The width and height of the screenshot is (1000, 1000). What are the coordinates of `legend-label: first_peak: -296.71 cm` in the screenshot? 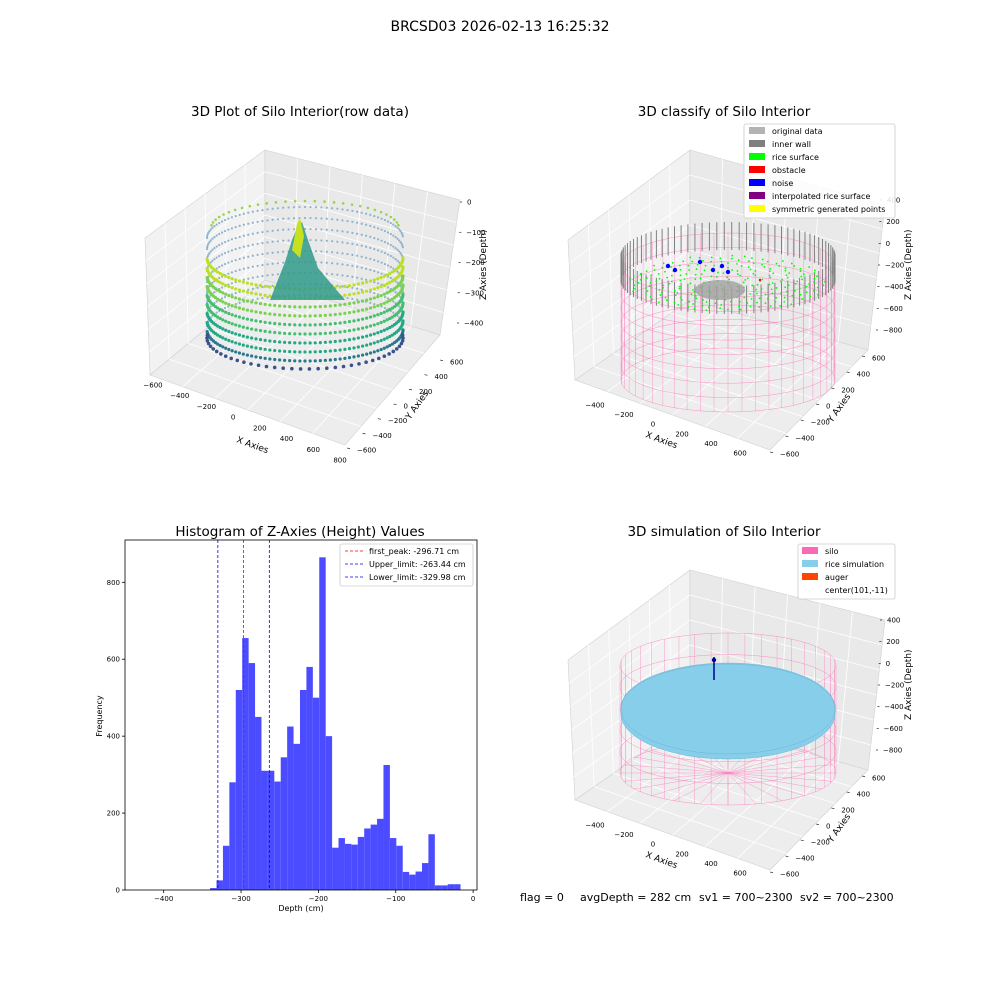 It's located at (414, 551).